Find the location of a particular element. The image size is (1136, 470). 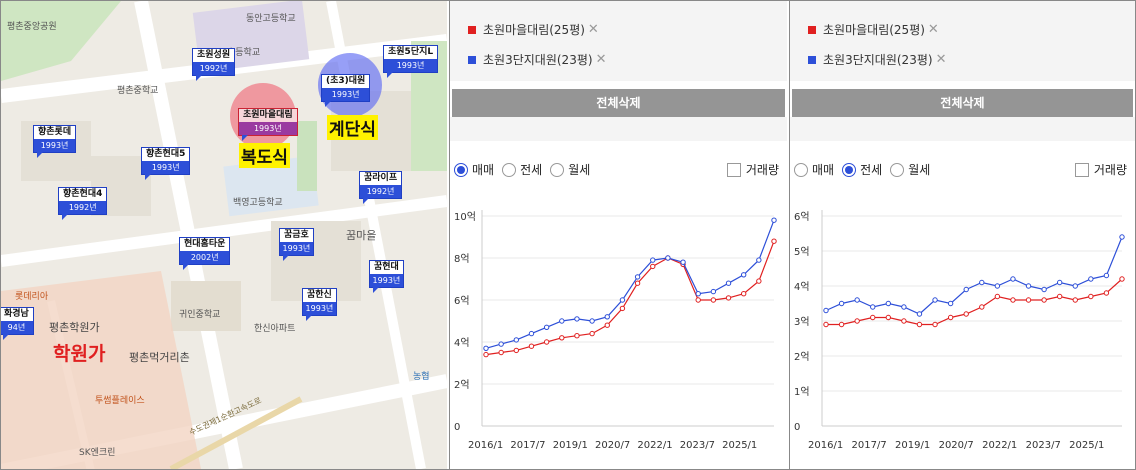

legend-label: 초원마을대림(25평) is located at coordinates (874, 30).